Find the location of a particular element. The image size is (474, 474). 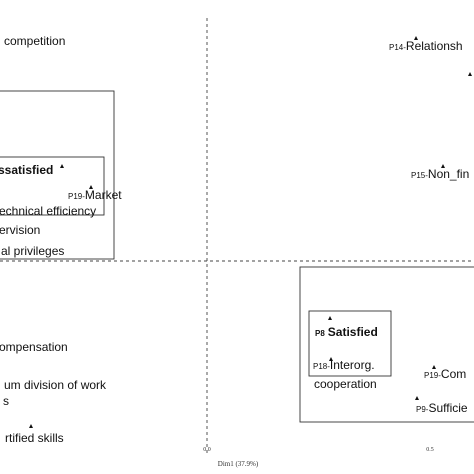

point-label: P19-Com is located at coordinates (445, 374).